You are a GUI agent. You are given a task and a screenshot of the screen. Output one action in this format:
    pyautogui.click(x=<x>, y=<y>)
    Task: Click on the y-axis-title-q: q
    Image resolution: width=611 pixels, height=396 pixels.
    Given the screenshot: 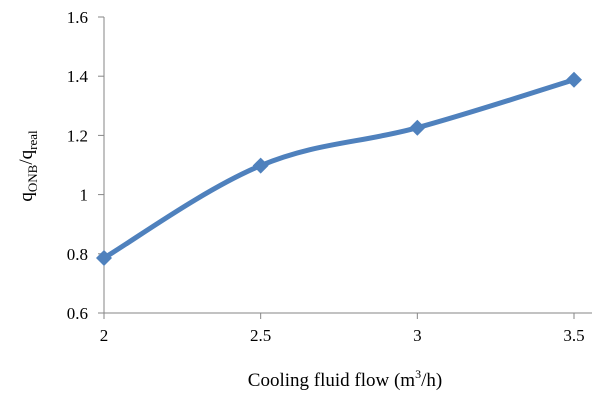 What is the action you would take?
    pyautogui.click(x=26, y=197)
    